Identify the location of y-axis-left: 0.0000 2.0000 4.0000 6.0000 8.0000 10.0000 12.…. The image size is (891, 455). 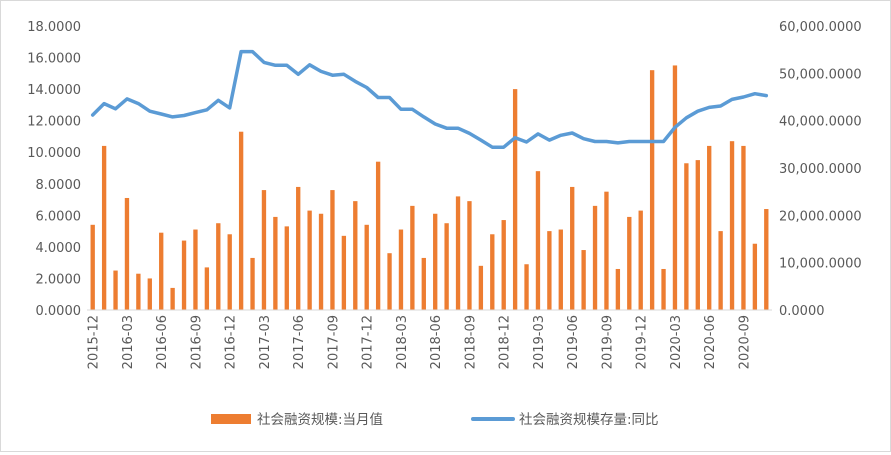
(54, 169).